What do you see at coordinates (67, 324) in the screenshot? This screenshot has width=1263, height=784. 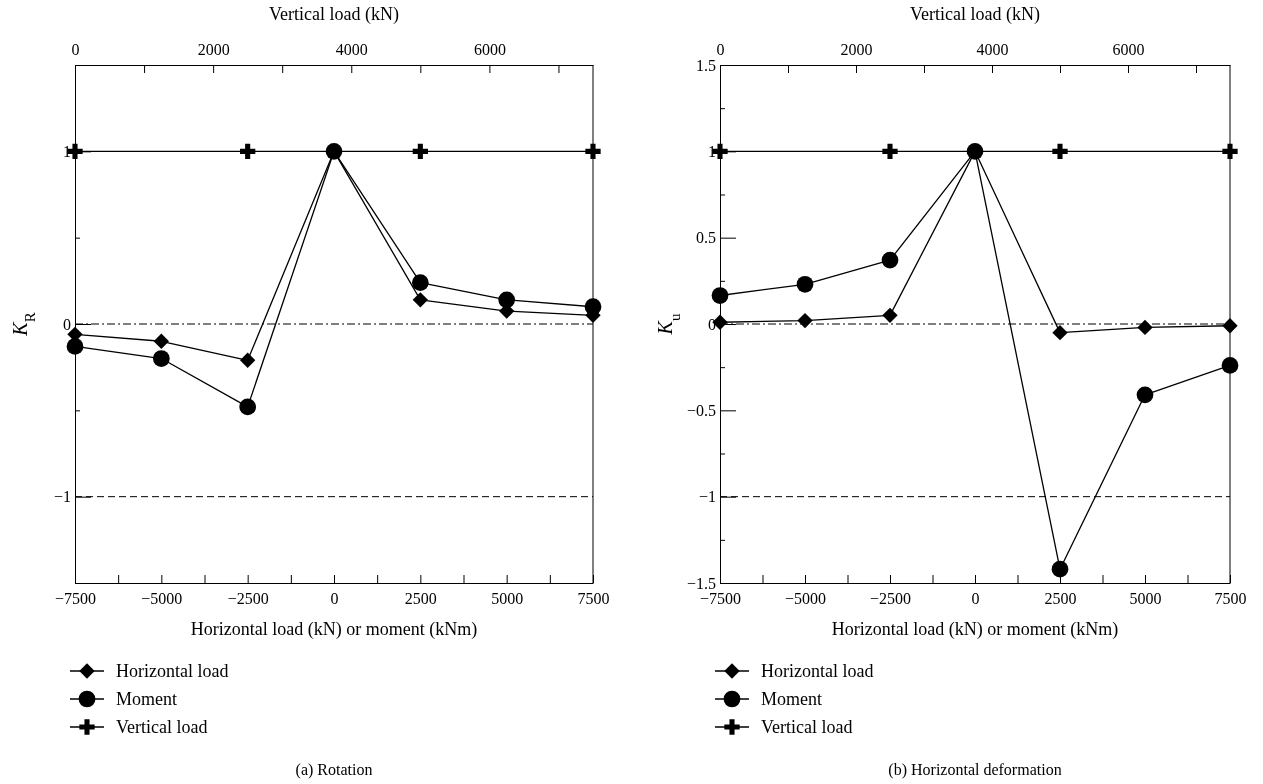 I see `y-tick-label: 0` at bounding box center [67, 324].